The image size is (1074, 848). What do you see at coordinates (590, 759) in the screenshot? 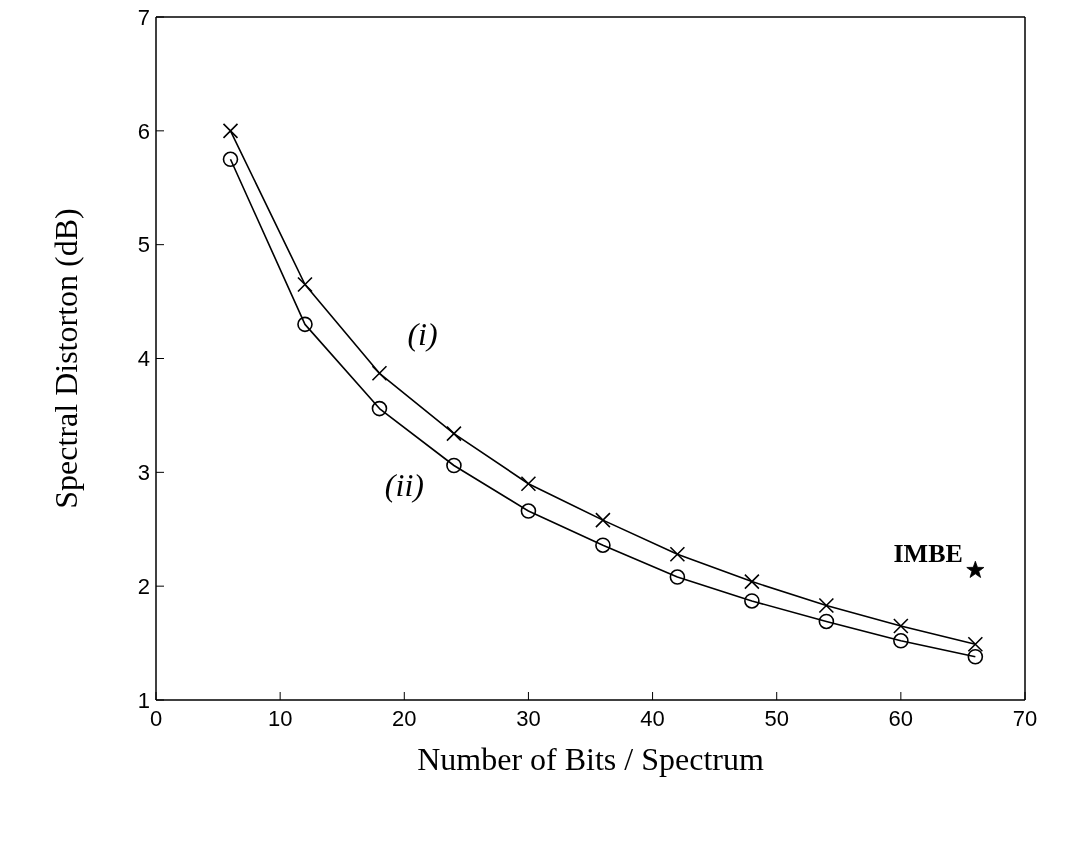
I see `x-axis-title: Number of Bits / Spectrum` at bounding box center [590, 759].